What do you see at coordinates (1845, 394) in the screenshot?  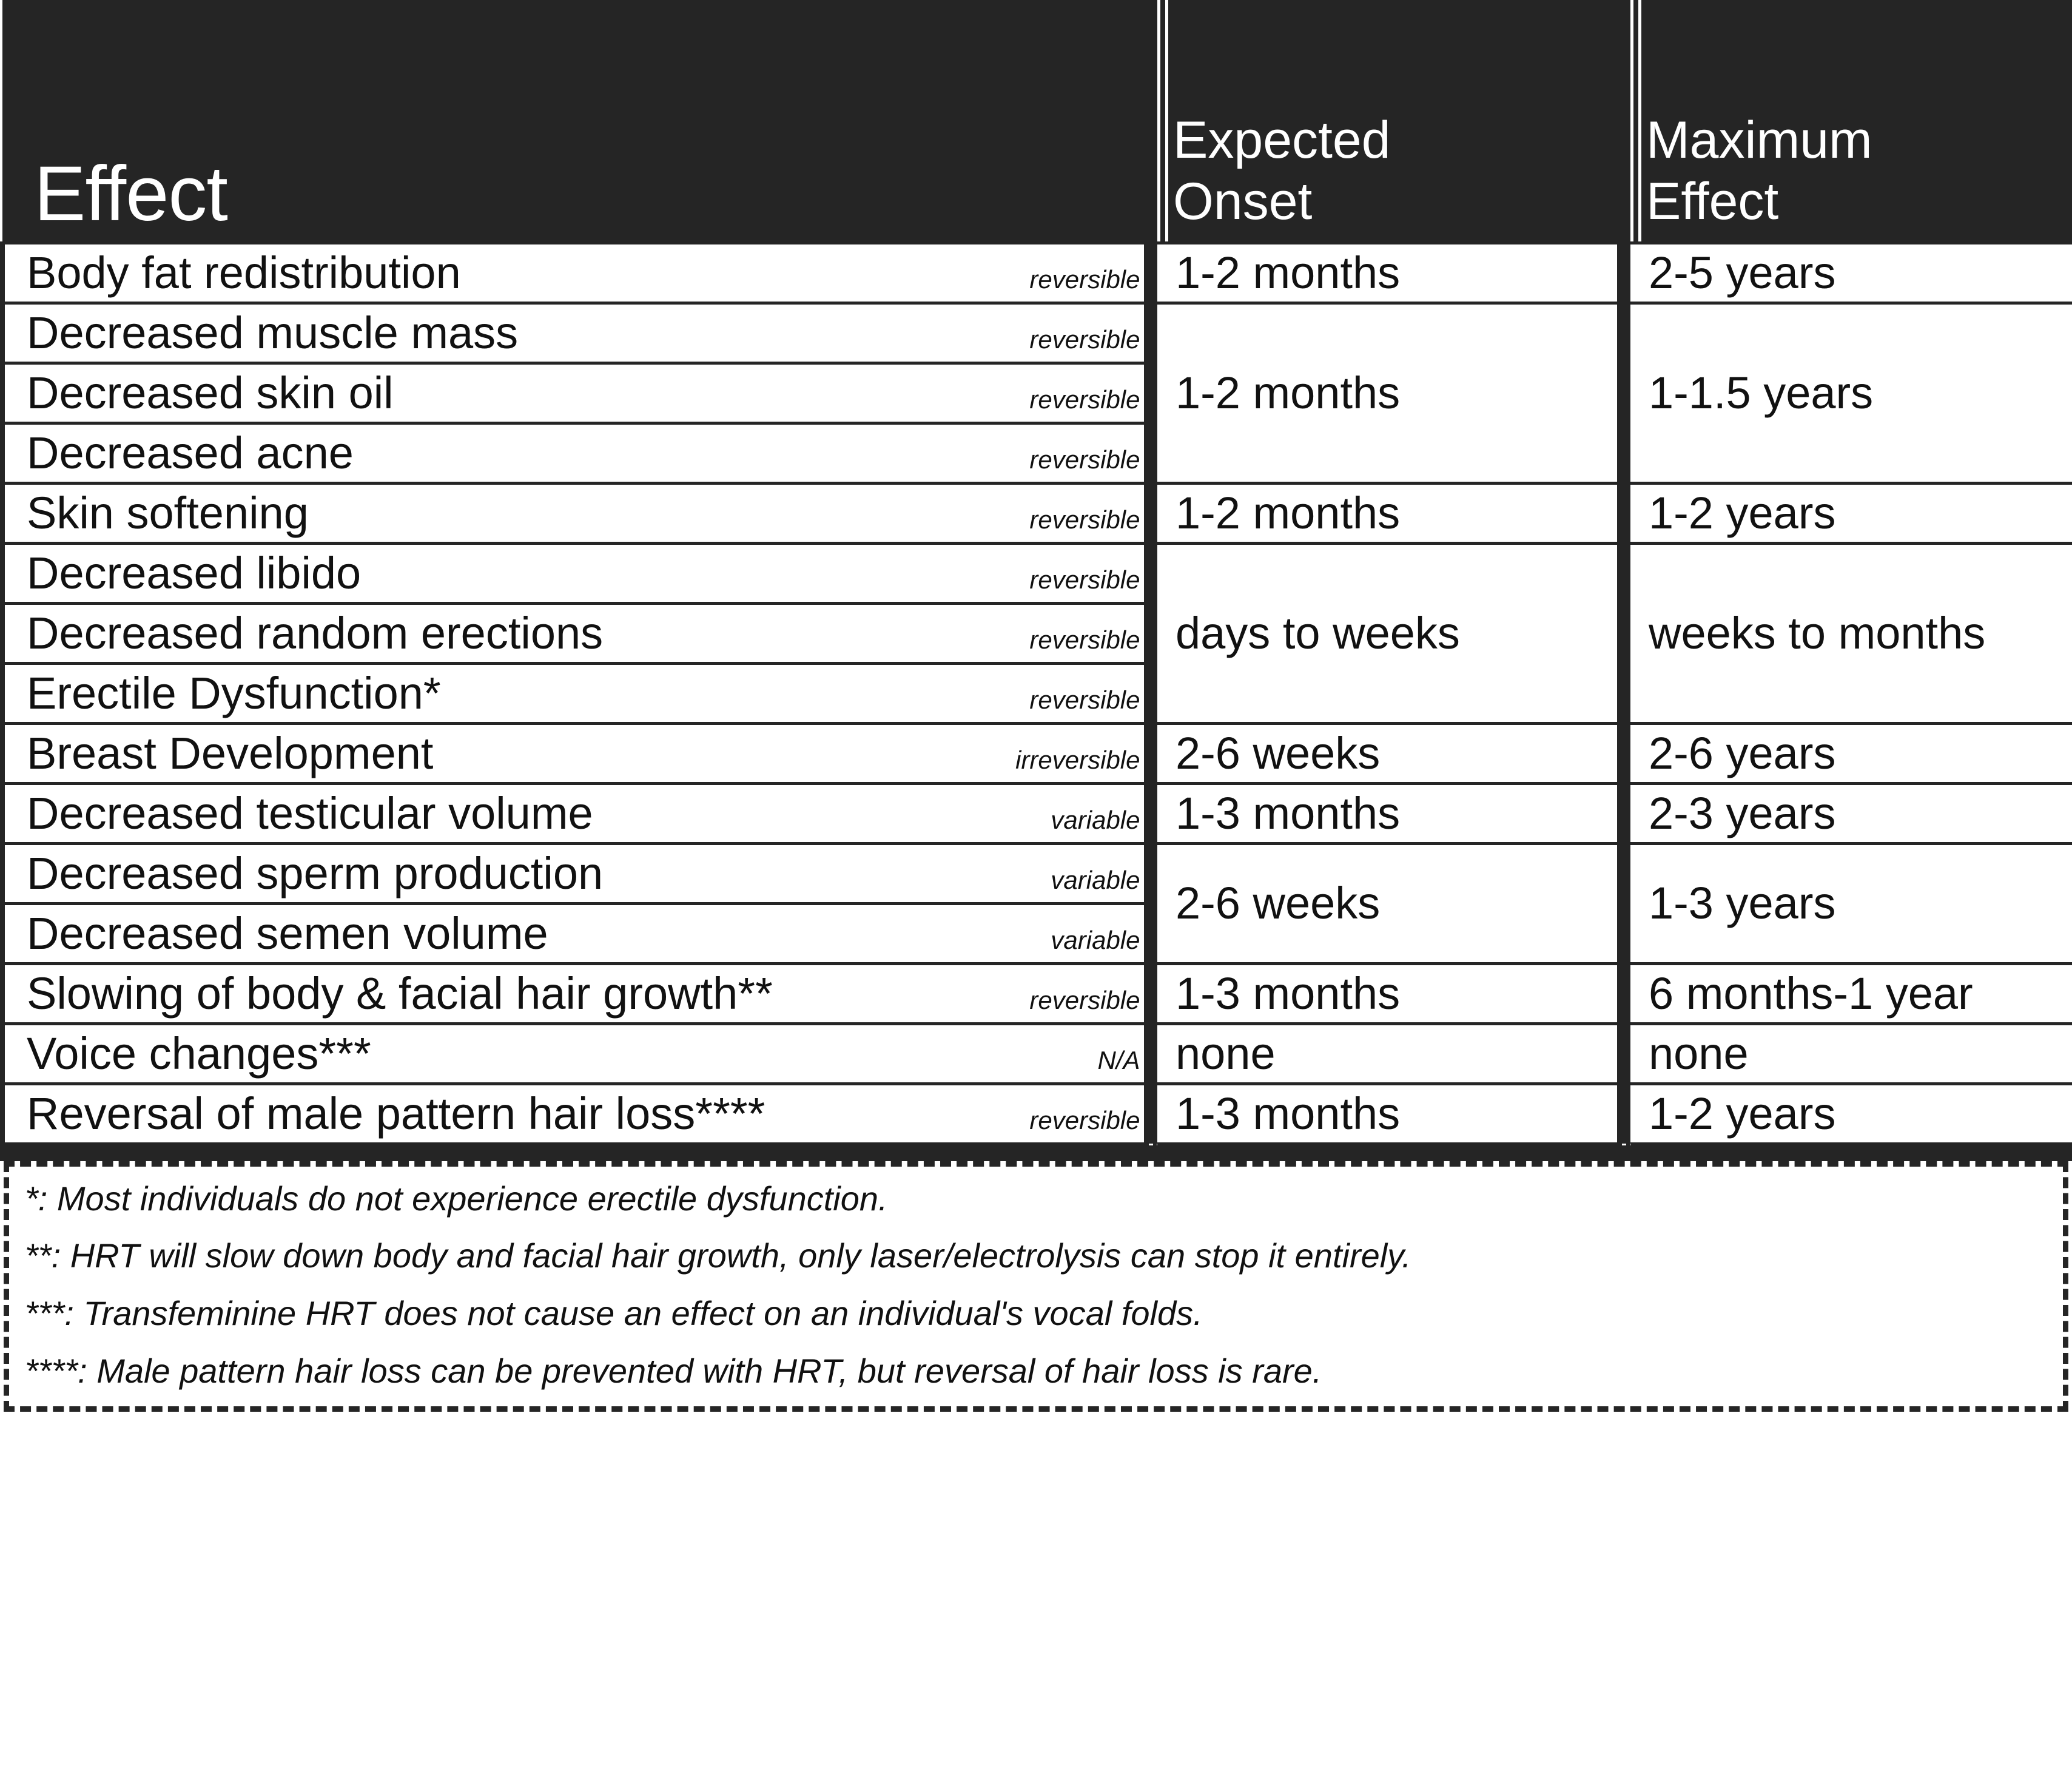 I see `maximum-effect-cell: 1-1.5 years` at bounding box center [1845, 394].